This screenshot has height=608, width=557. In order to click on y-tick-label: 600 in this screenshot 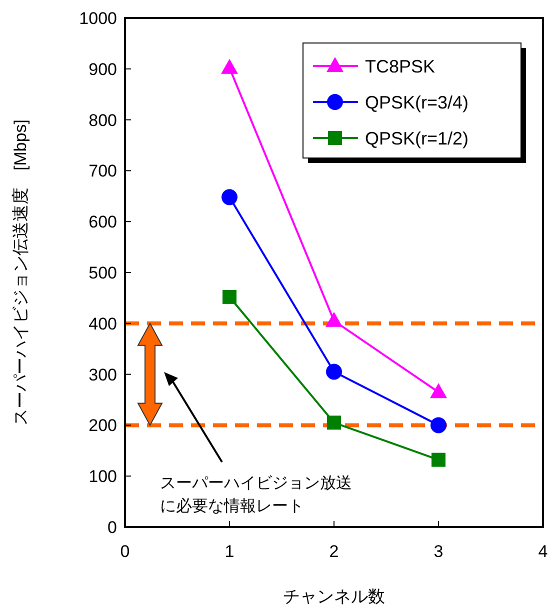, I will do `click(102, 222)`.